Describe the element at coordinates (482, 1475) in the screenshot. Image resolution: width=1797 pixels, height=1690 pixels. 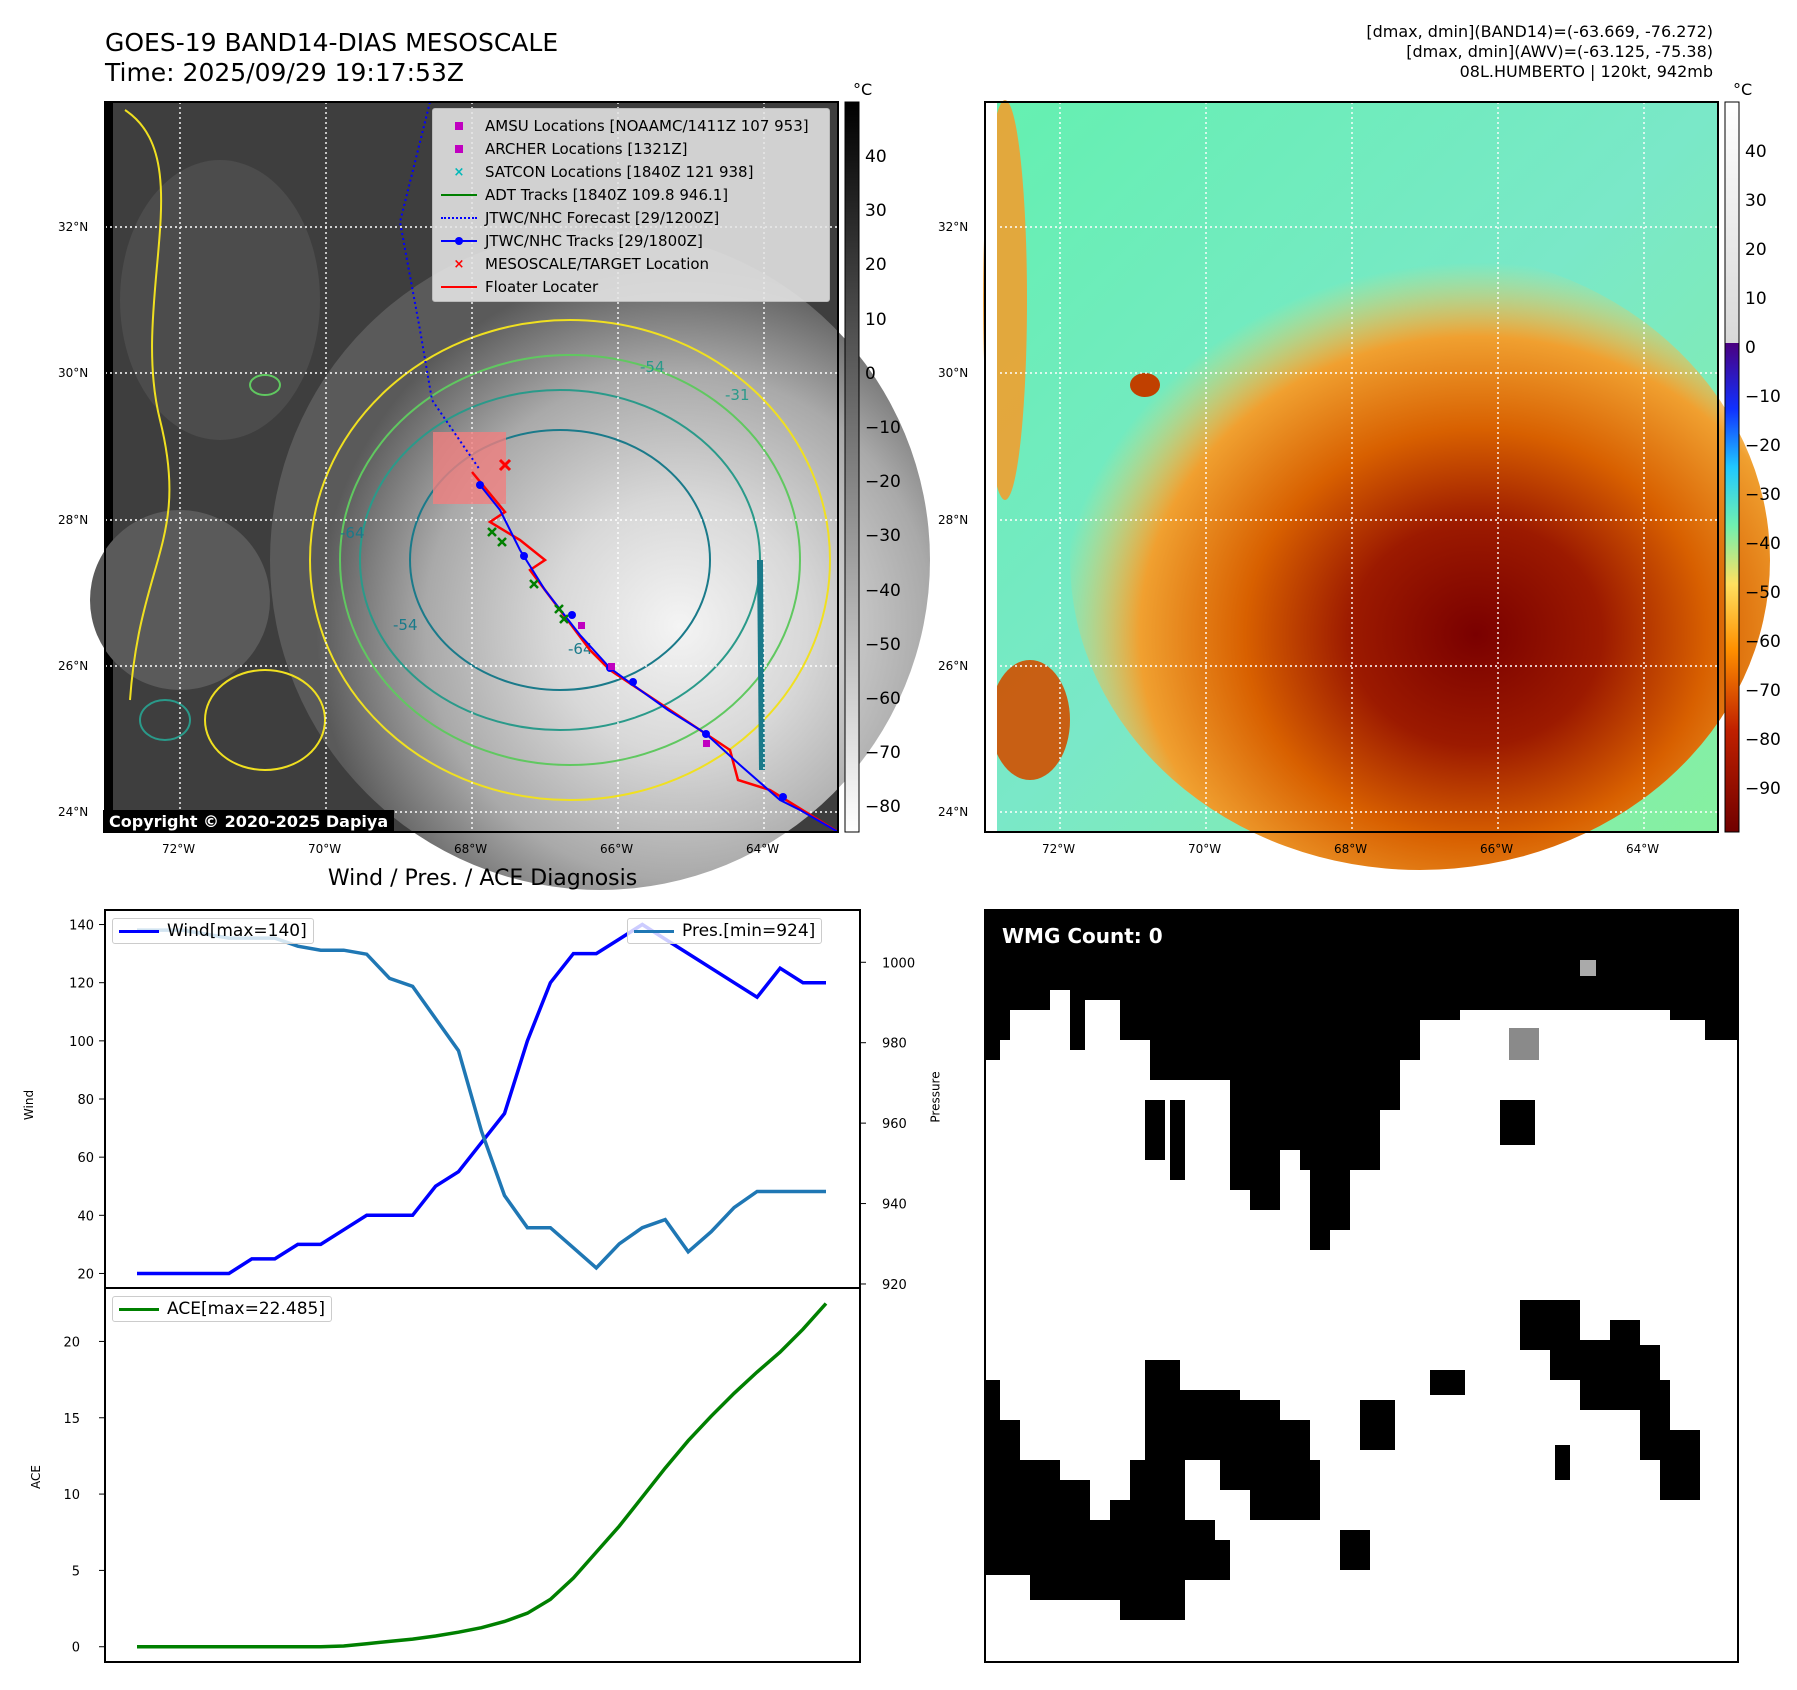
I see `ace-frame` at that location.